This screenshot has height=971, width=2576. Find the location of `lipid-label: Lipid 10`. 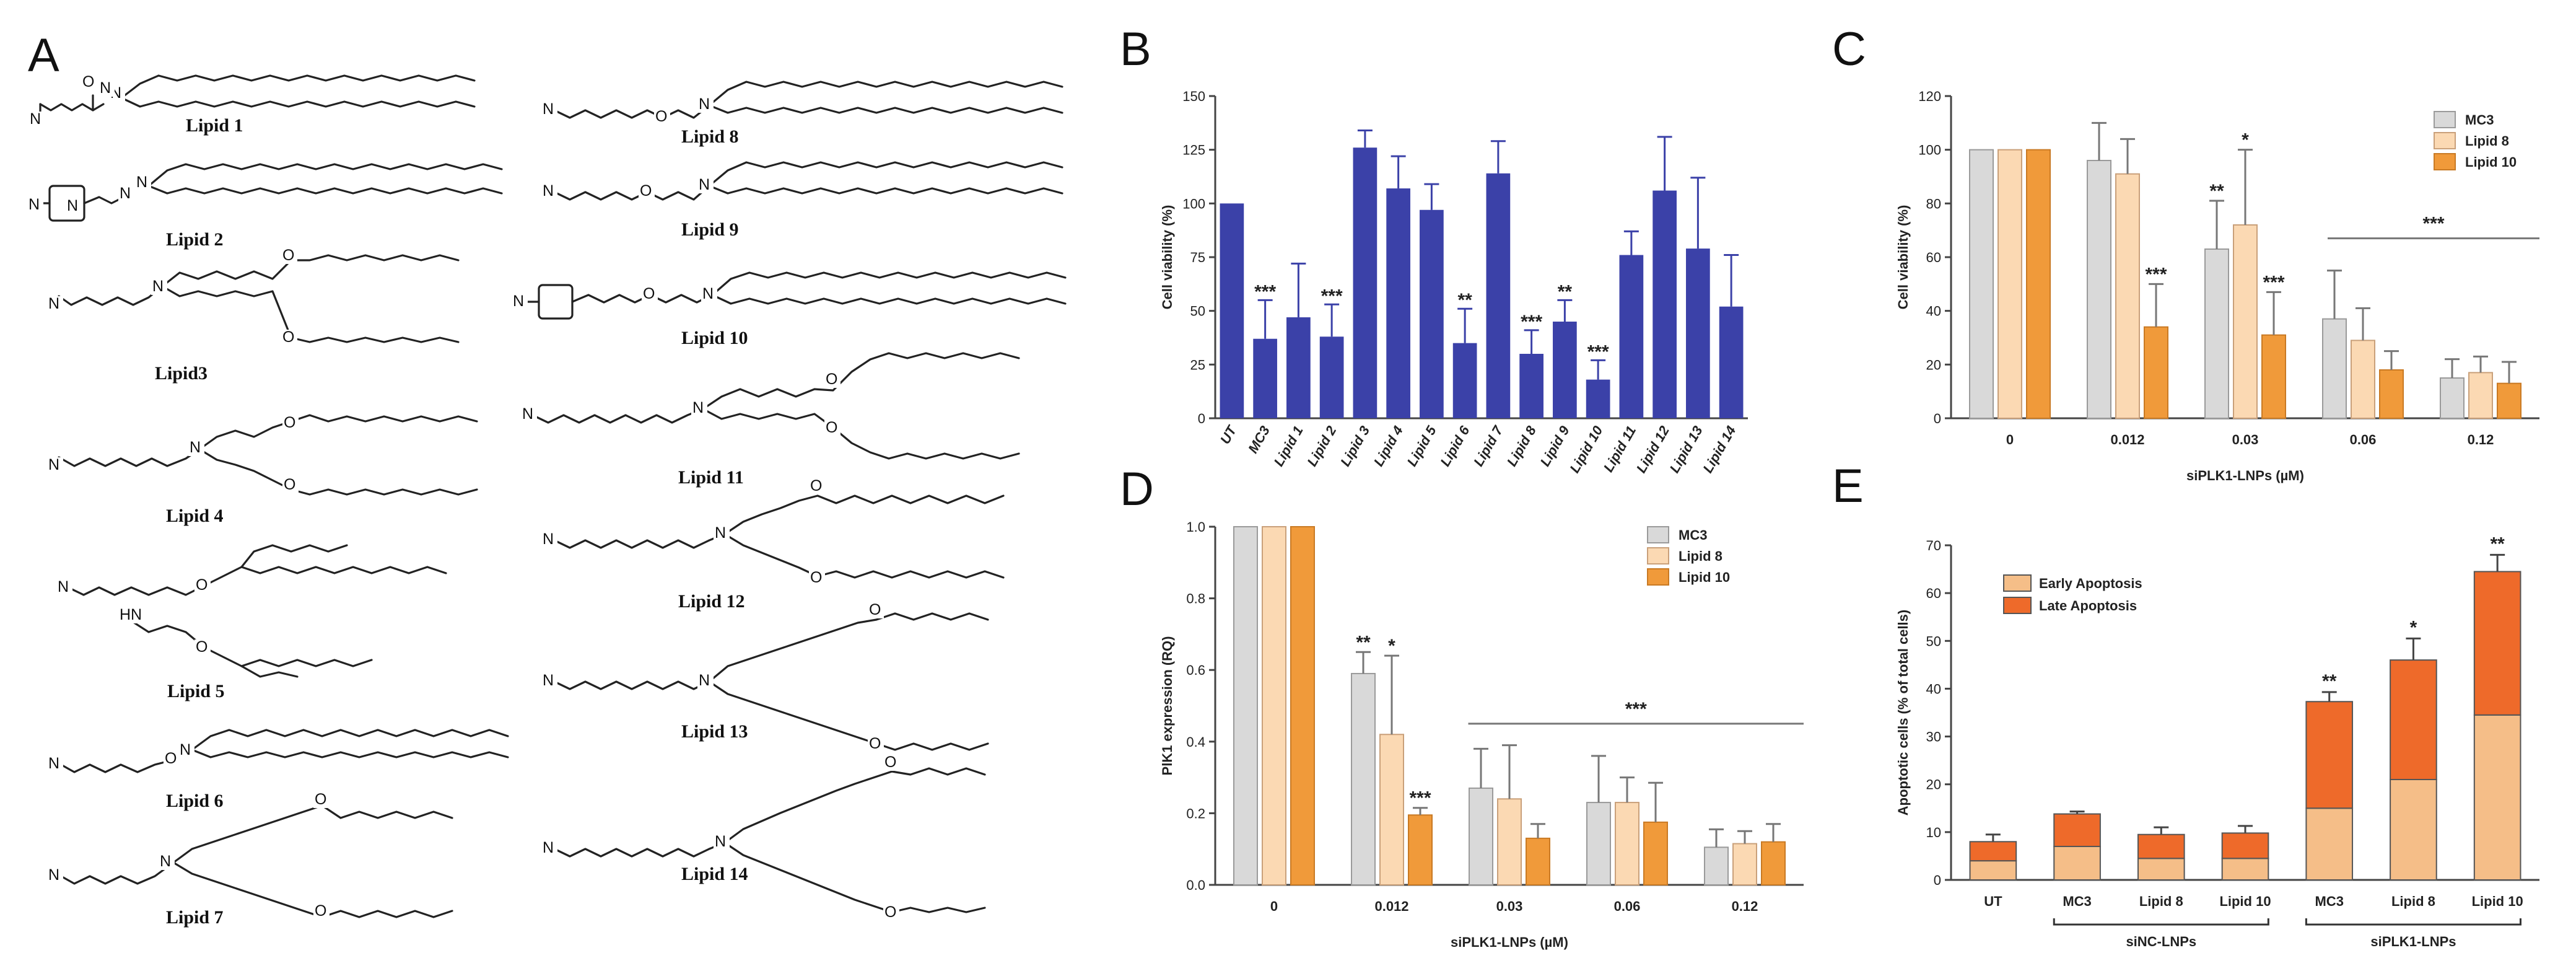

lipid-label: Lipid 10 is located at coordinates (714, 338).